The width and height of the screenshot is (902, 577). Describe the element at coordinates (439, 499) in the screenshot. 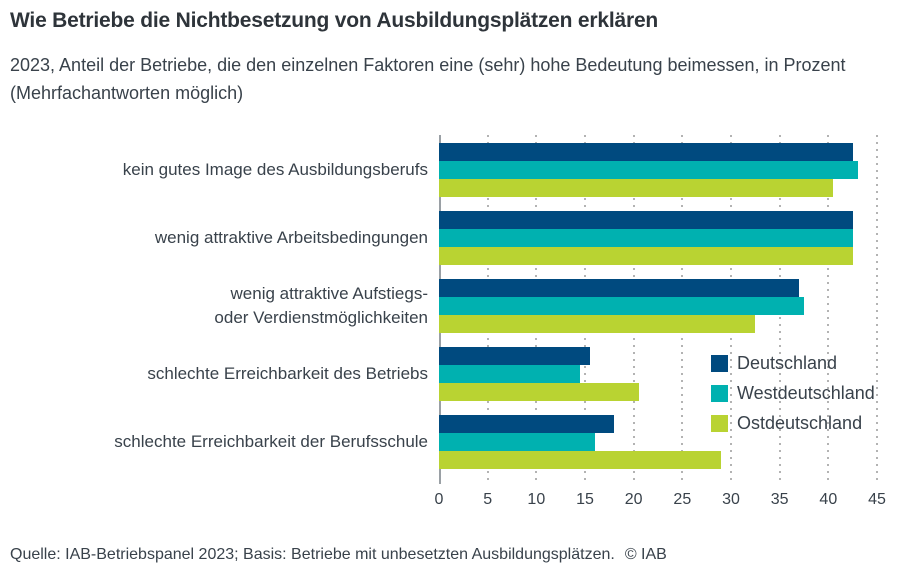

I see `x-tick-label: 0` at that location.